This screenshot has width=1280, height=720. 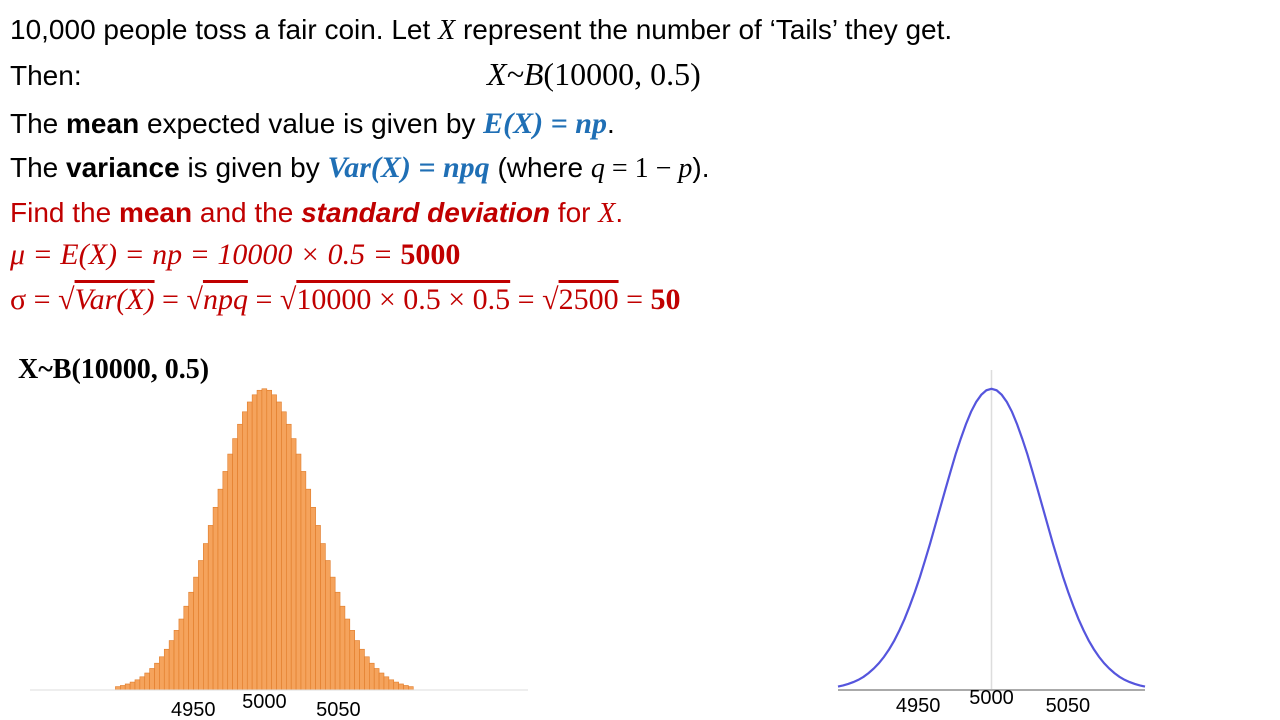 I want to click on math: X~B(10000, 0.5), so click(x=594, y=74).